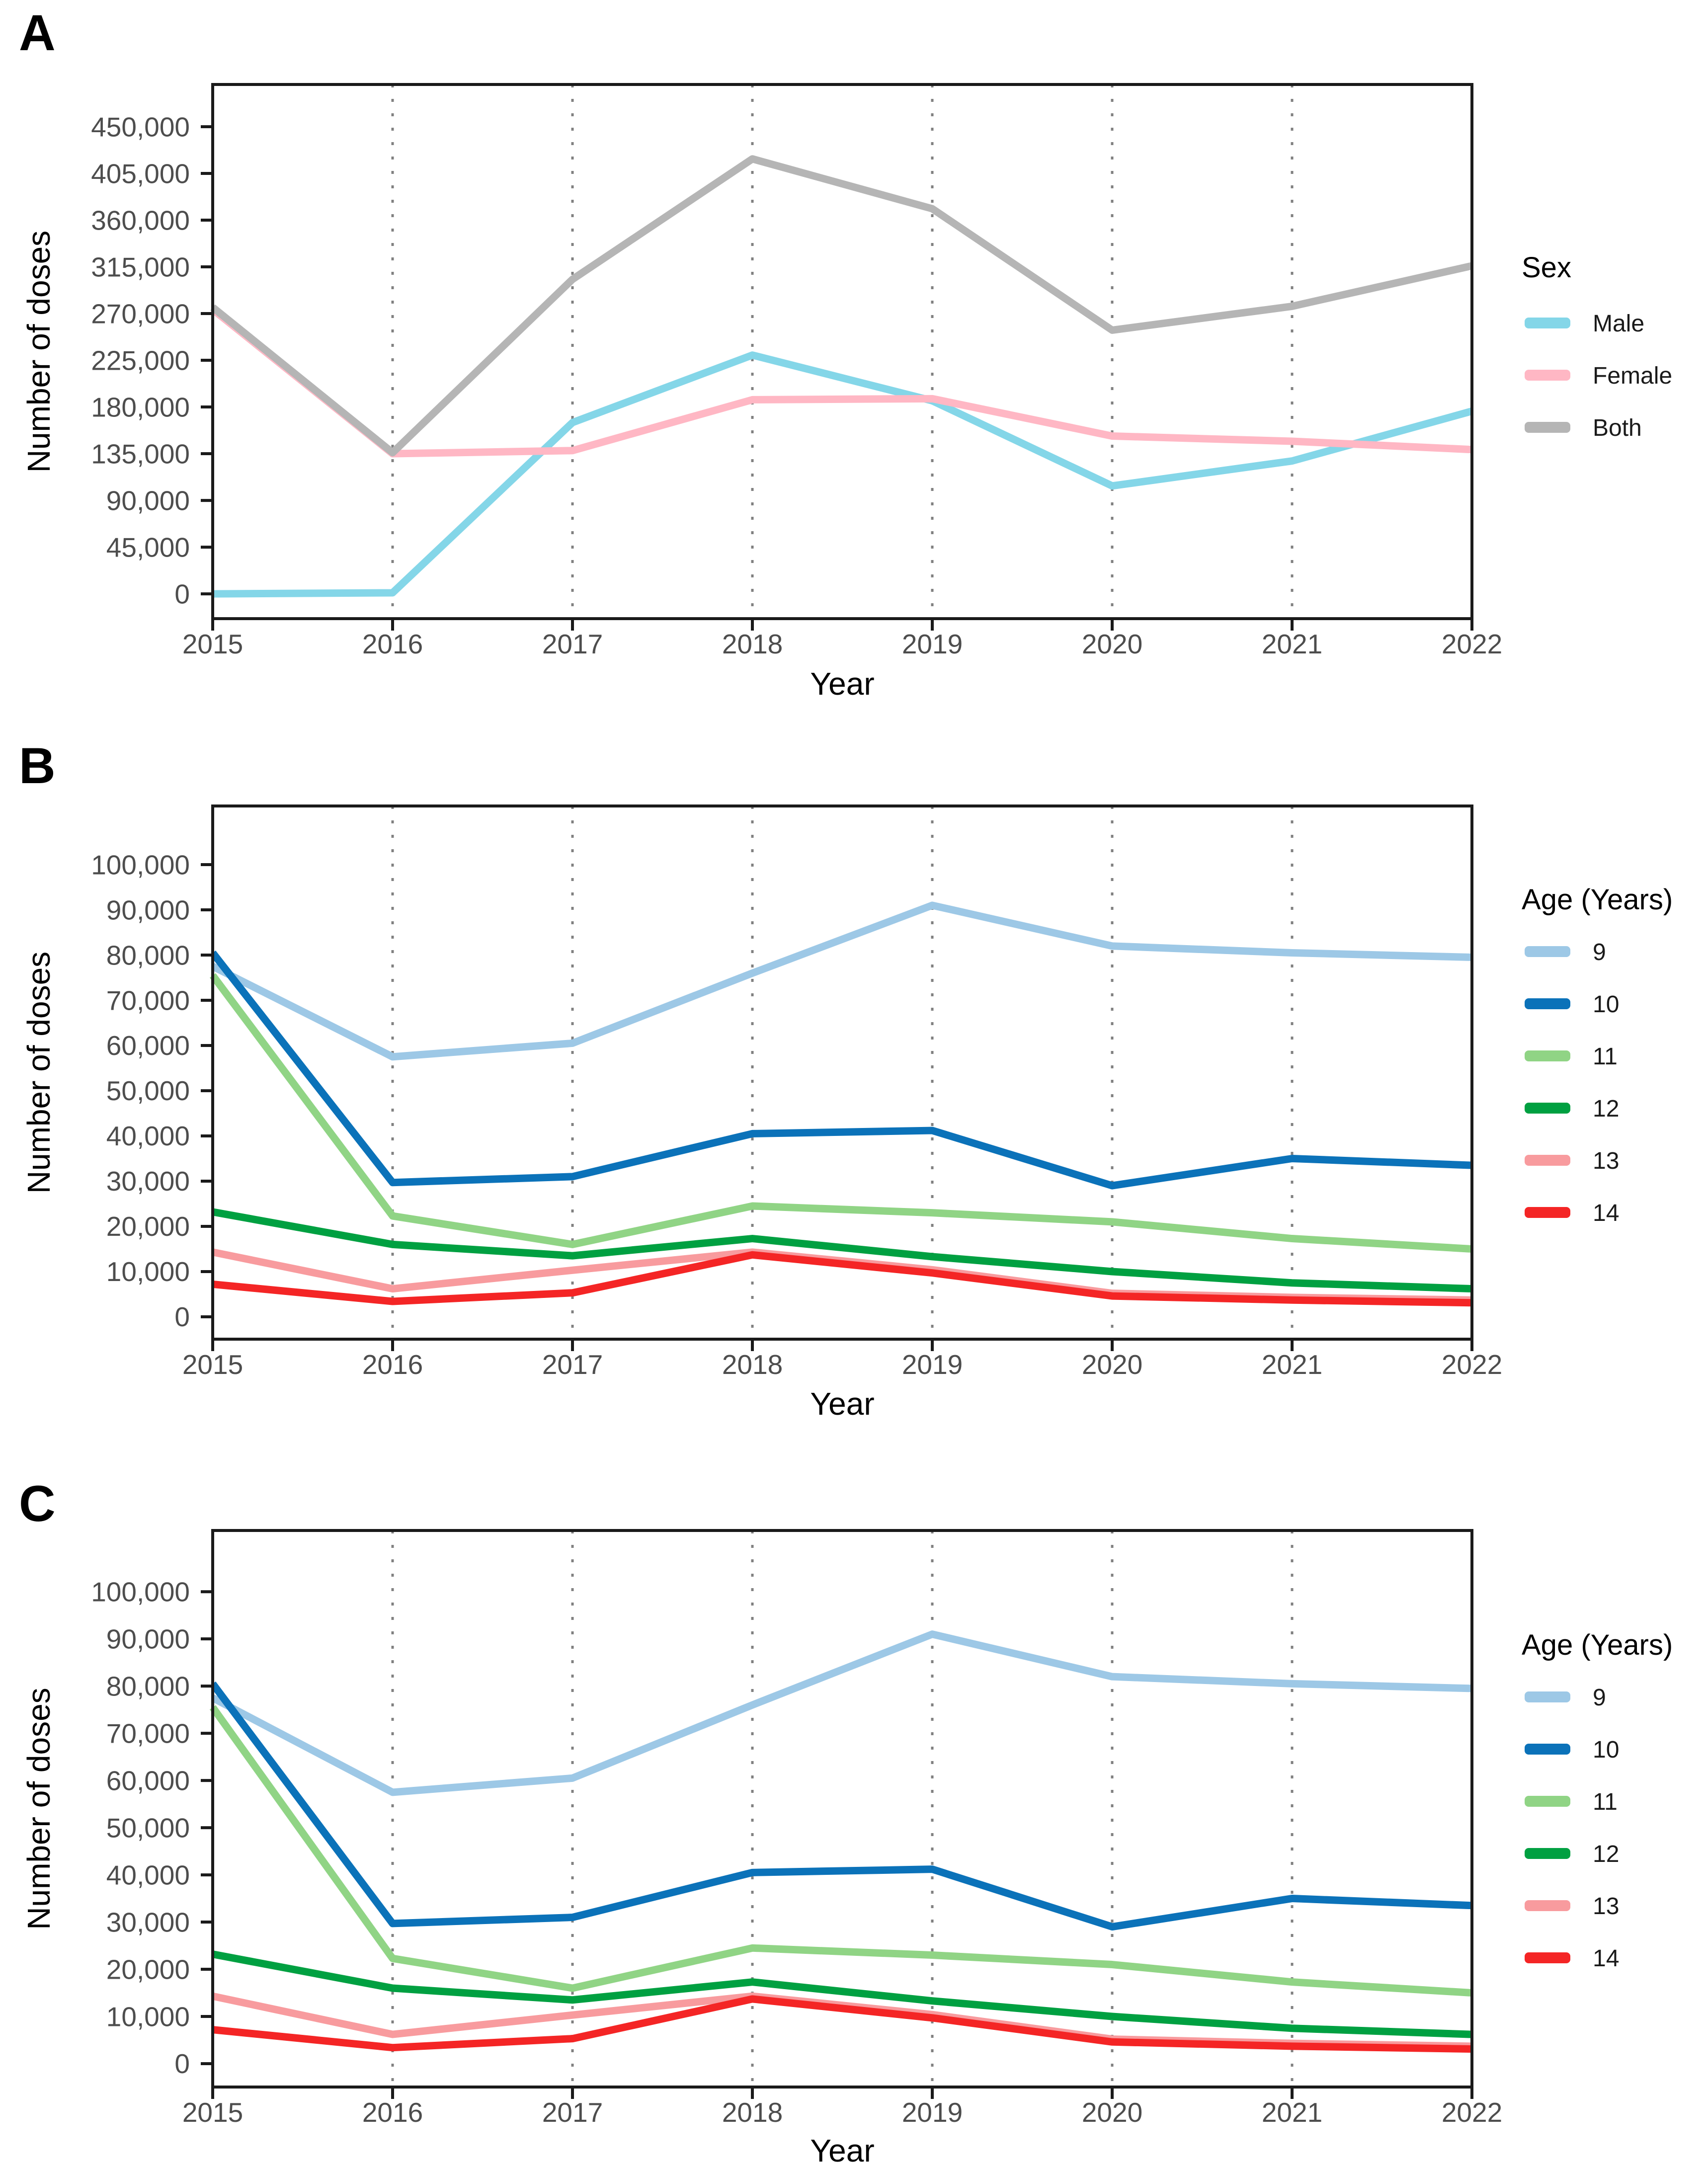  I want to click on legend-swatch-both, so click(1547, 427).